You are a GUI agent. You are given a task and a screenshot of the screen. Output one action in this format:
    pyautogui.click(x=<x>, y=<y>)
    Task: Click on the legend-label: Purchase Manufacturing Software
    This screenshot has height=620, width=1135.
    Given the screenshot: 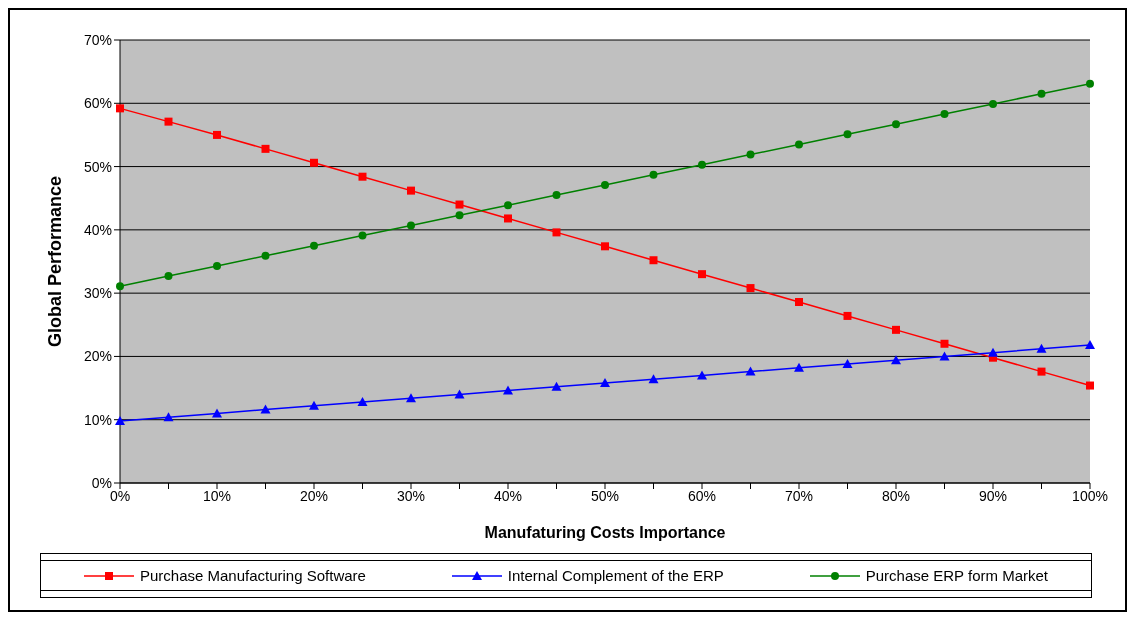 What is the action you would take?
    pyautogui.click(x=252, y=575)
    